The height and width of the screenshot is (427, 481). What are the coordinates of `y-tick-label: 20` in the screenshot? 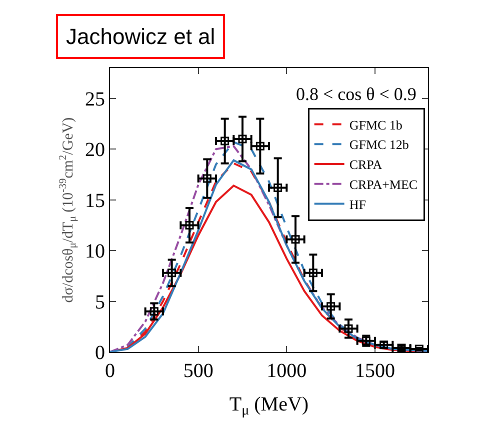 It's located at (95, 150).